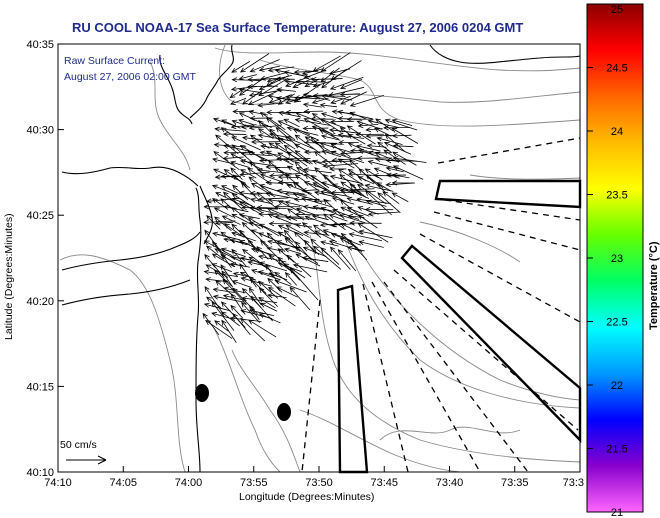  I want to click on colorbar-tick-label: 22, so click(617, 386).